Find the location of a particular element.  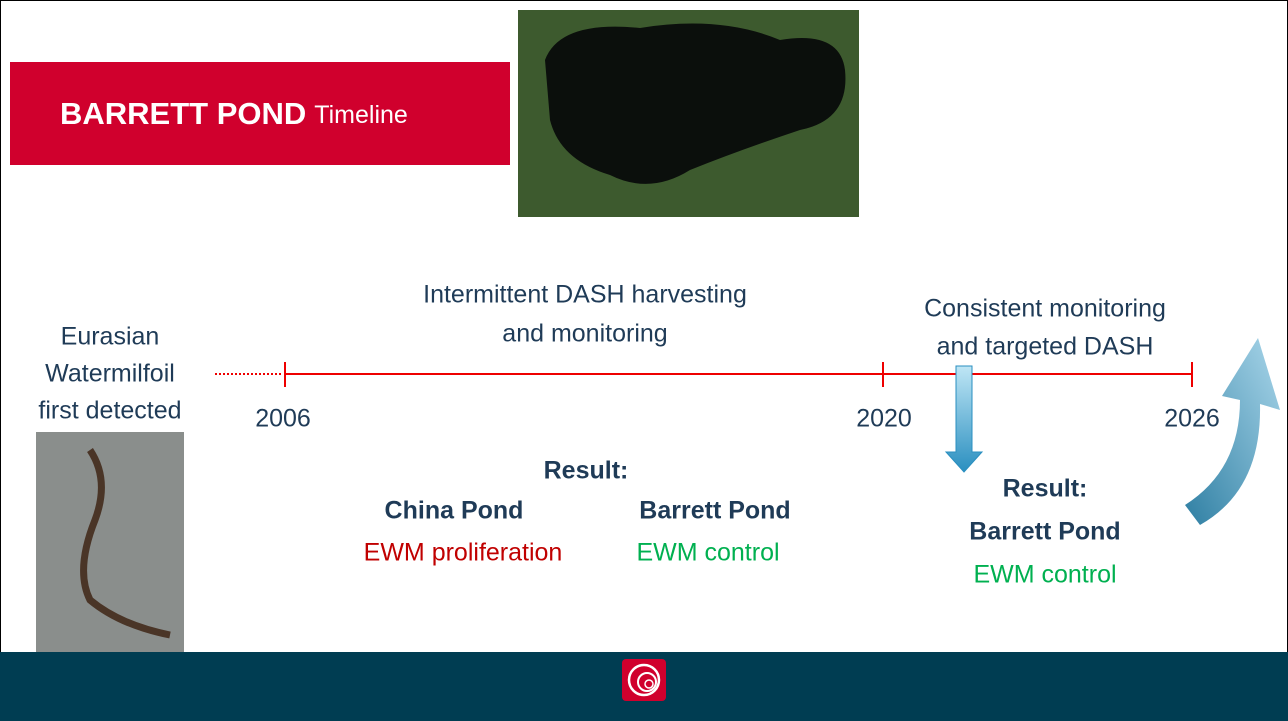

title: BARRETT POND Timeline is located at coordinates (234, 113).